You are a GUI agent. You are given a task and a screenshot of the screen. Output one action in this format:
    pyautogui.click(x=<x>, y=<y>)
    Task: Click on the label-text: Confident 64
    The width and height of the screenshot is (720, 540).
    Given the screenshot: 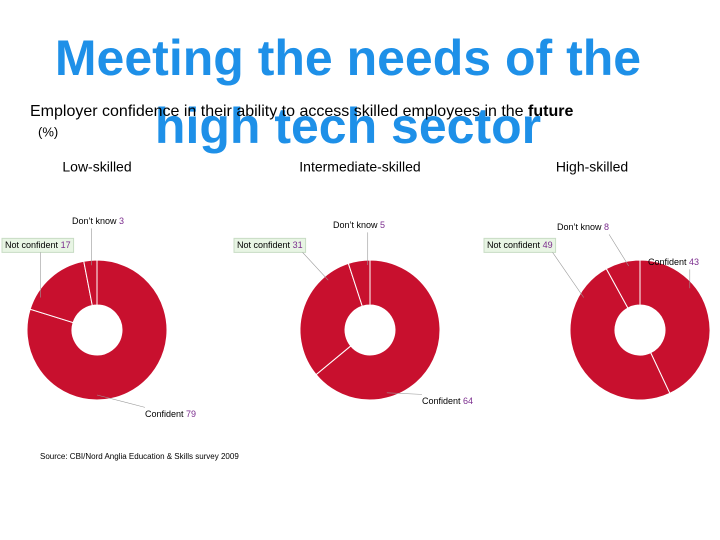 What is the action you would take?
    pyautogui.click(x=447, y=401)
    